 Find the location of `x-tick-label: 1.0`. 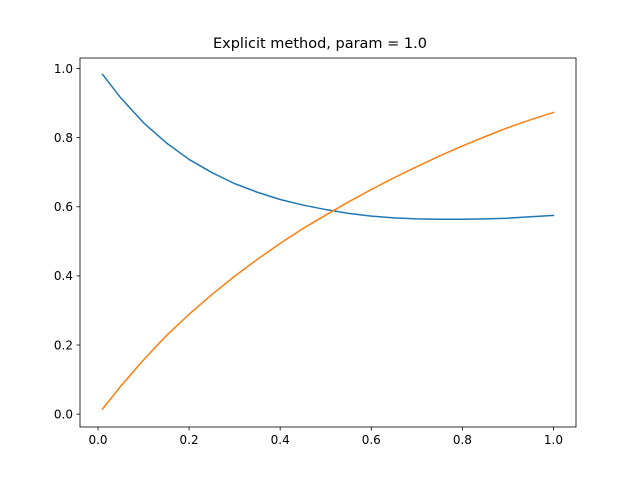

x-tick-label: 1.0 is located at coordinates (553, 440).